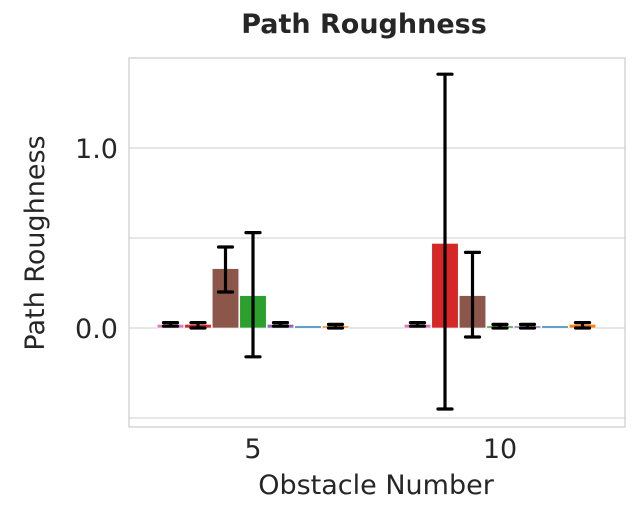 This screenshot has height=510, width=634. What do you see at coordinates (376, 286) in the screenshot?
I see `bars` at bounding box center [376, 286].